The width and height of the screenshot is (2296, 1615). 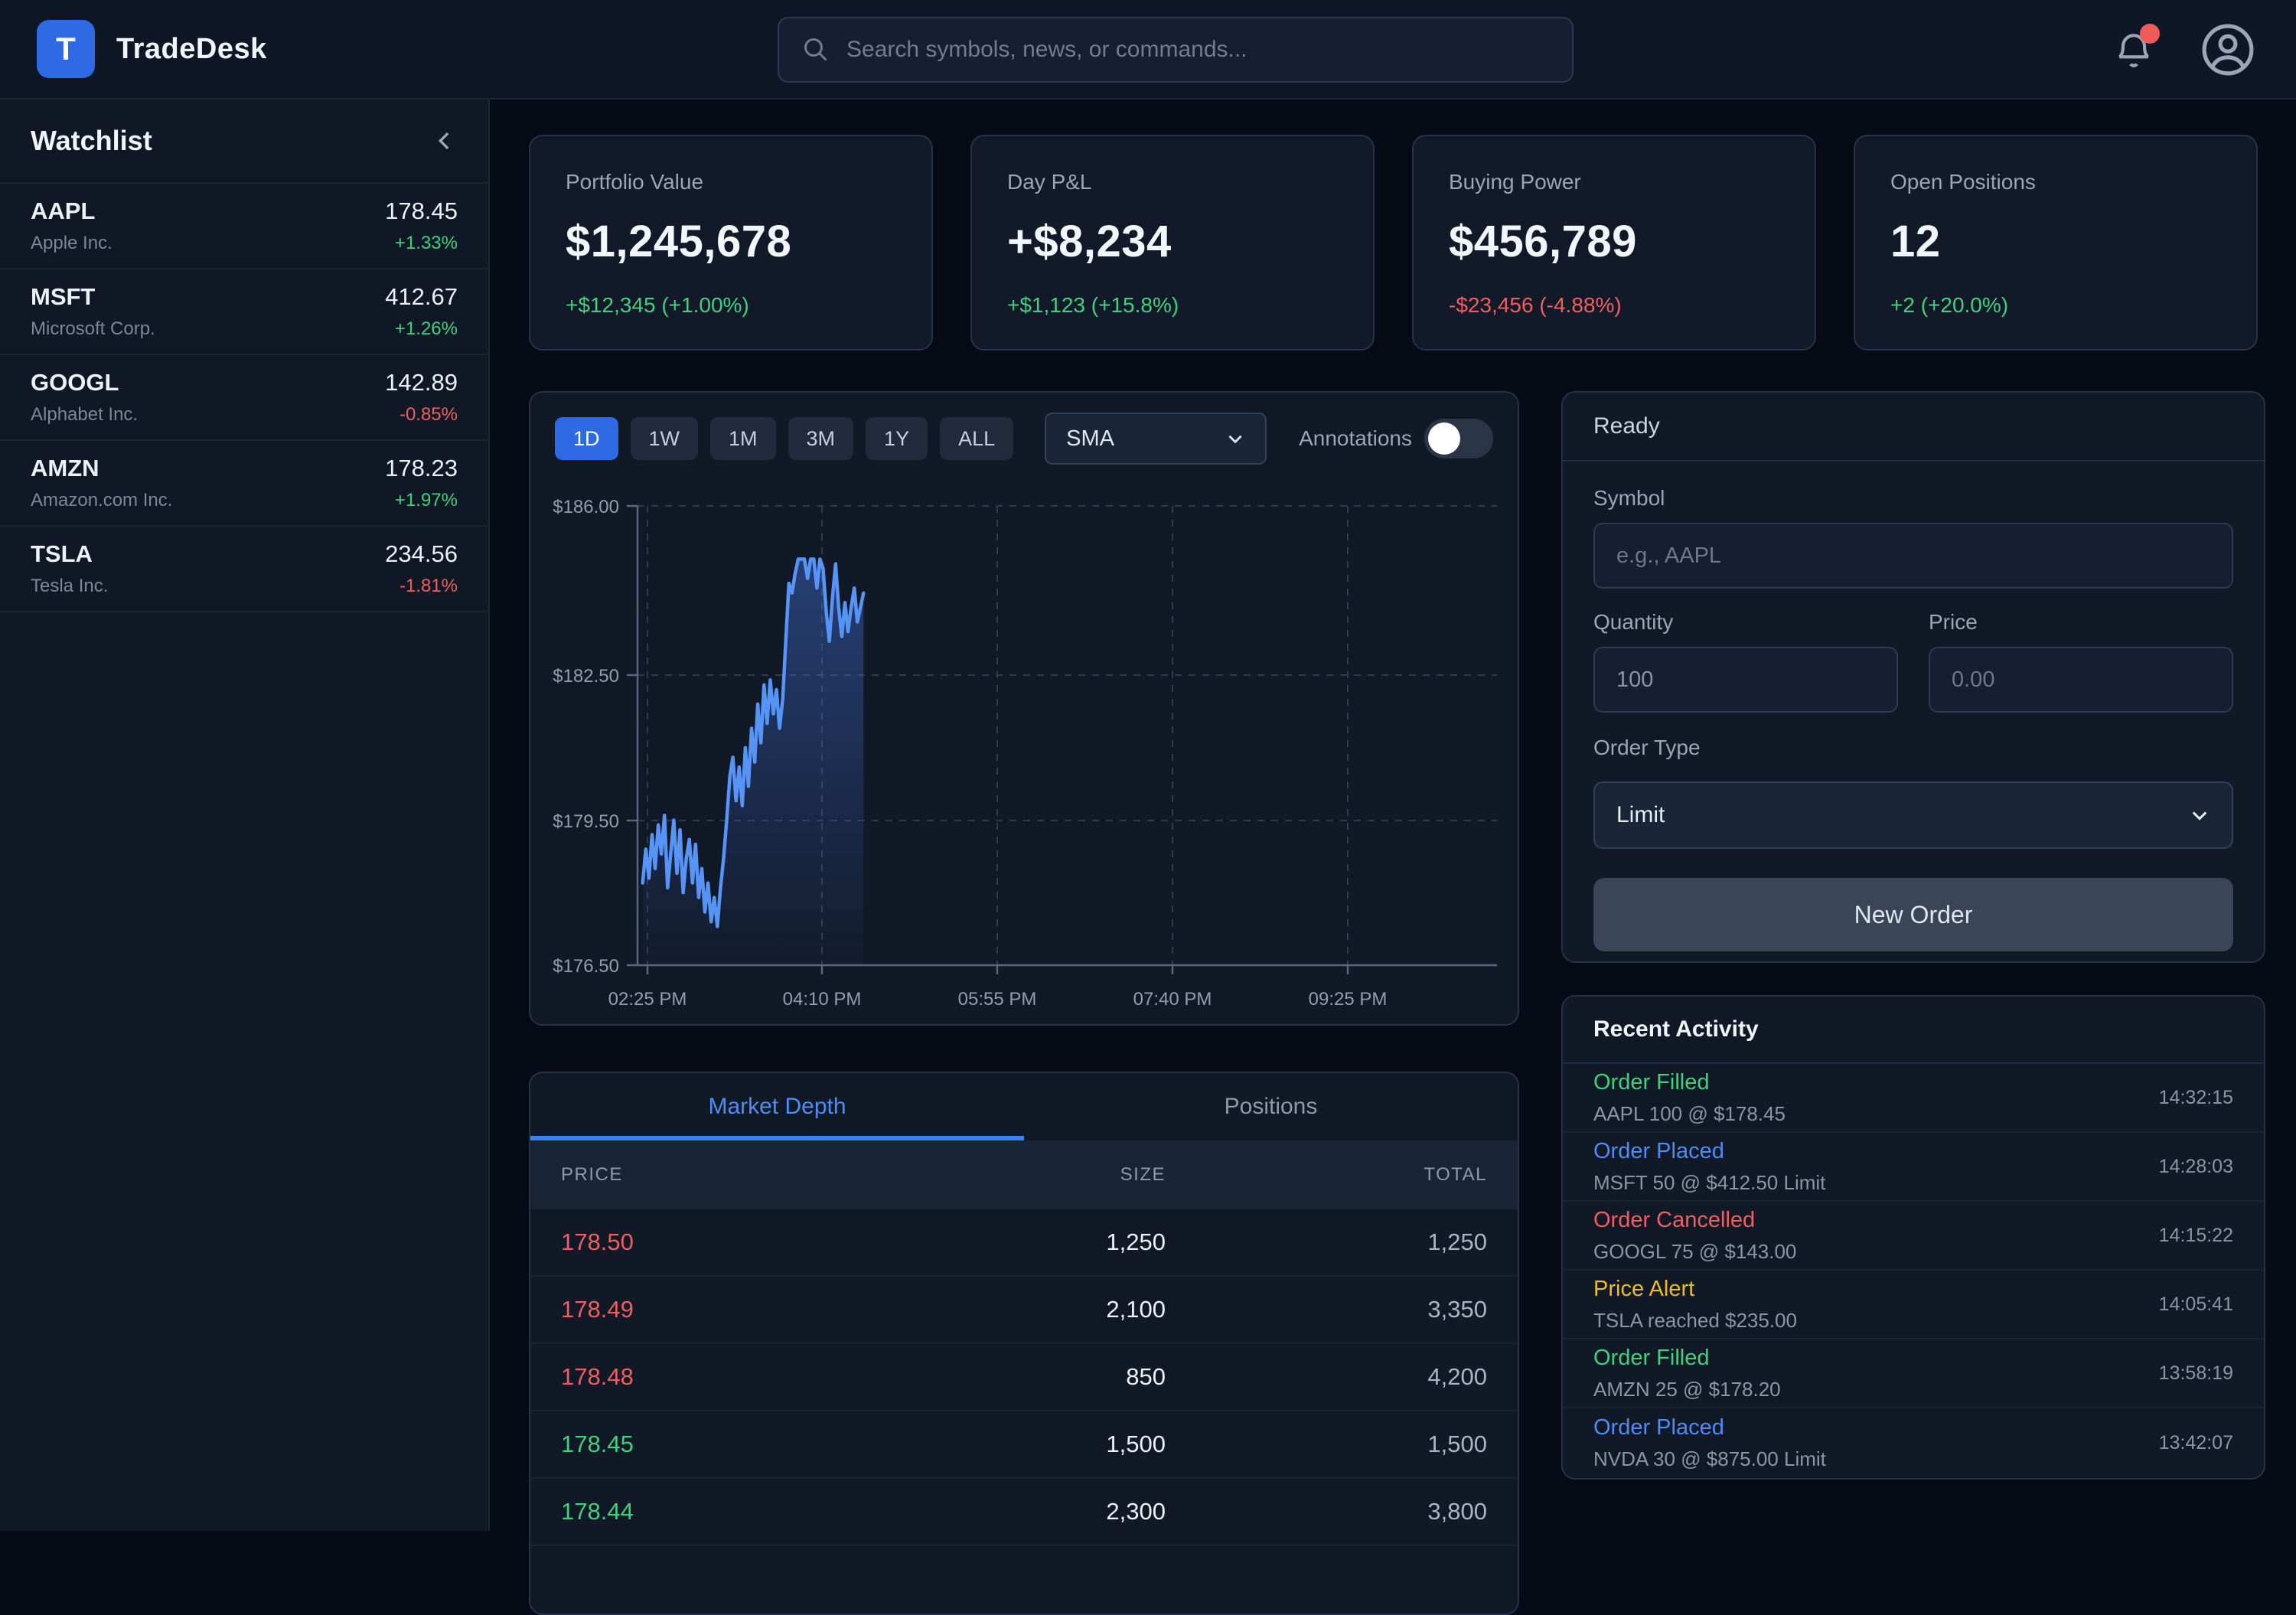 What do you see at coordinates (977, 438) in the screenshot?
I see `range-button-all: ALL` at bounding box center [977, 438].